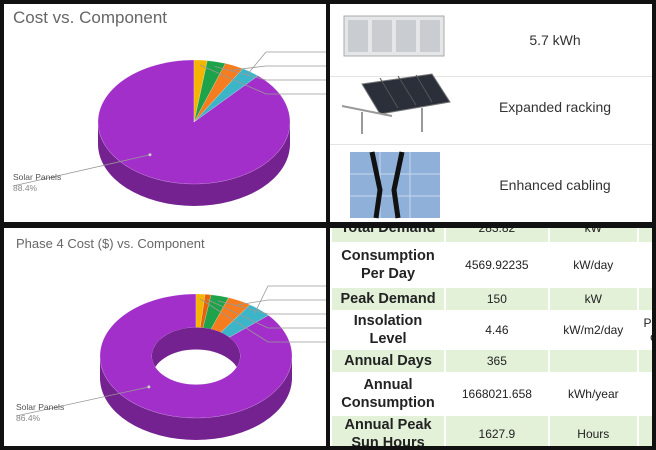 The height and width of the screenshot is (450, 656). I want to click on slice-value-label: 88.4%, so click(25, 188).